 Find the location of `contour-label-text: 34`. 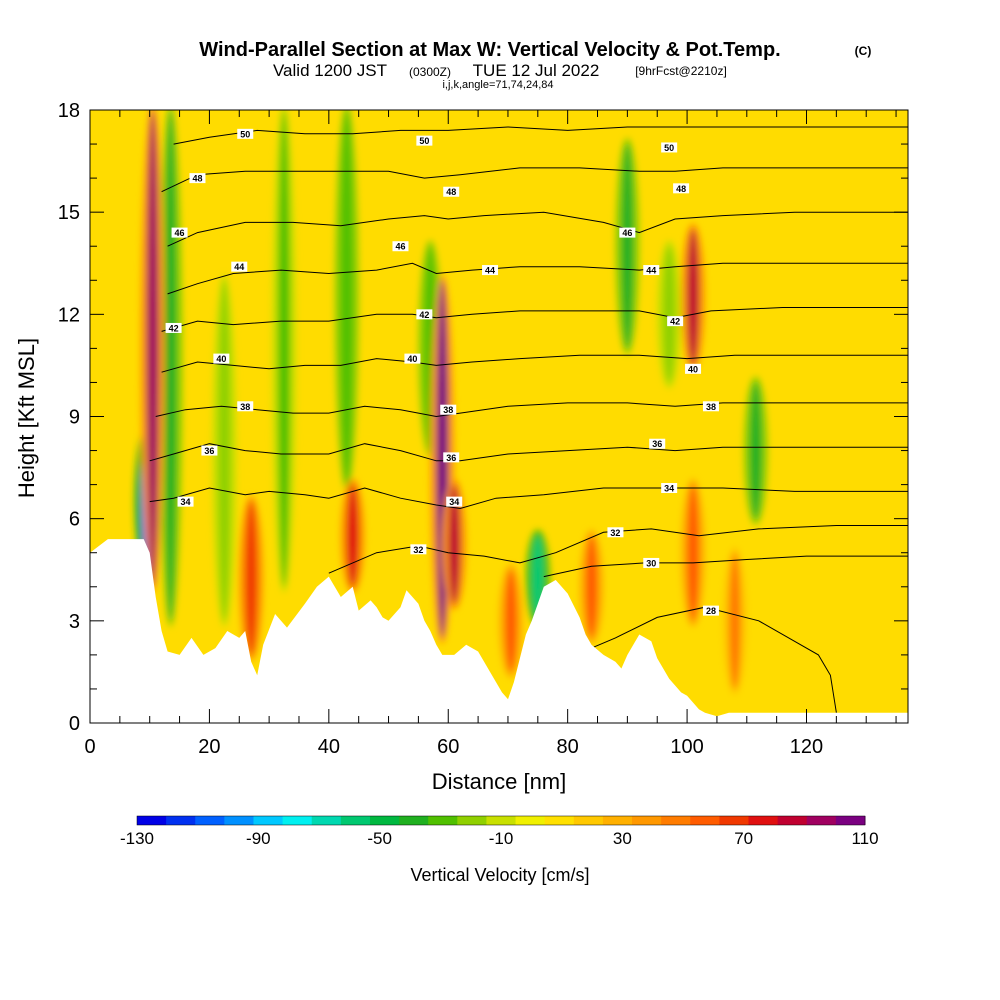

contour-label-text: 34 is located at coordinates (186, 502).